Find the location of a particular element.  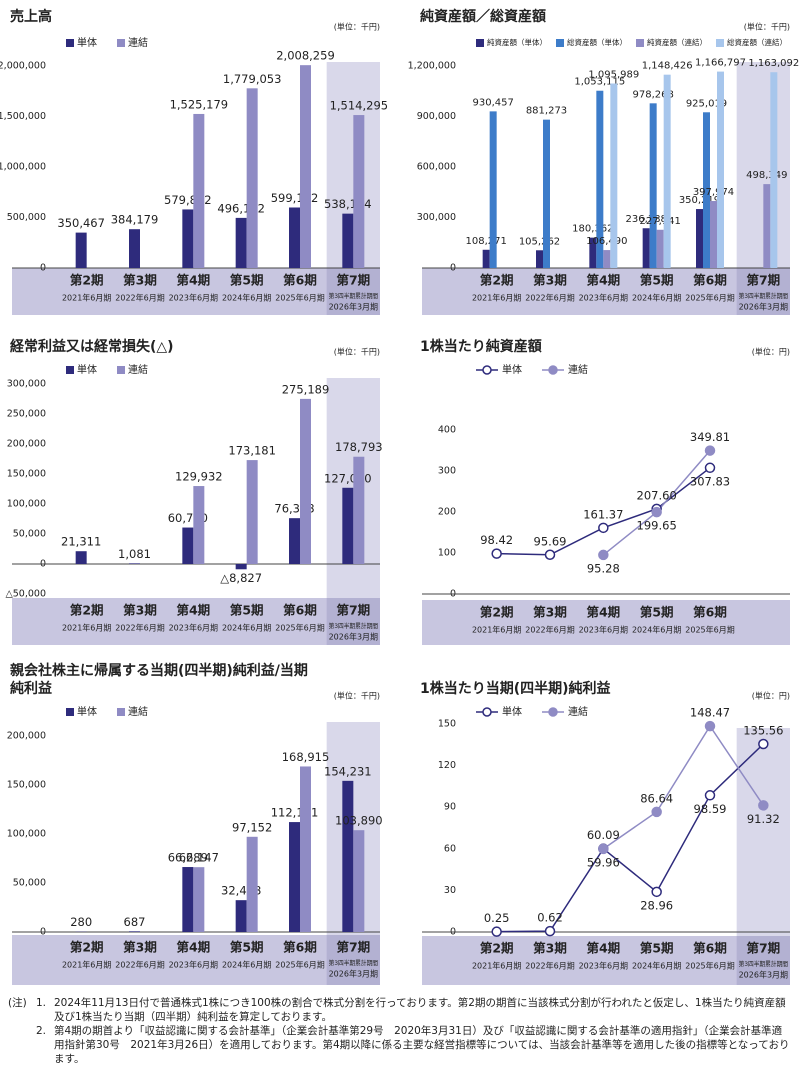

value-label: 1,166,797 is located at coordinates (720, 63).